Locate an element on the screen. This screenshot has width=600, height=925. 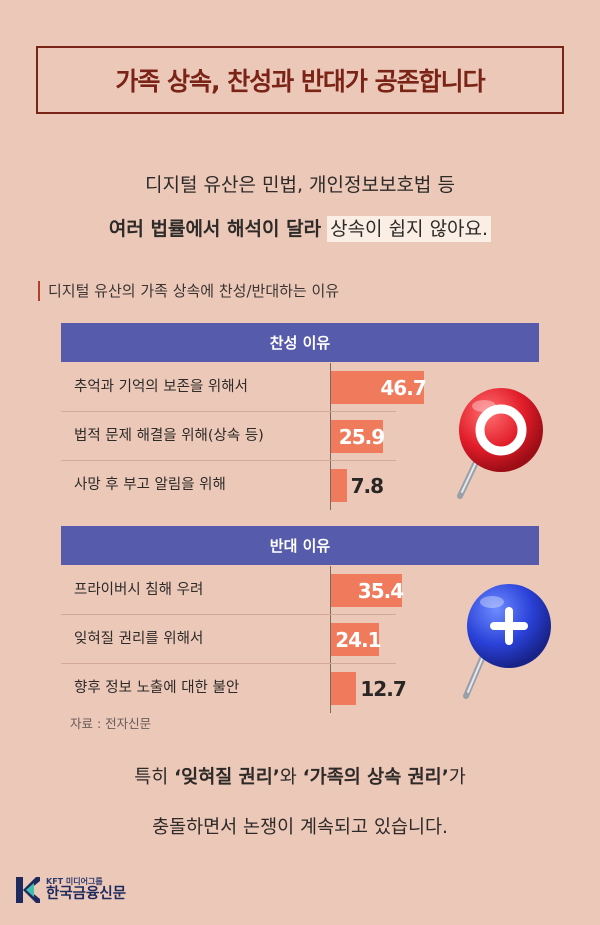
value-label: 35.4 is located at coordinates (380, 591).